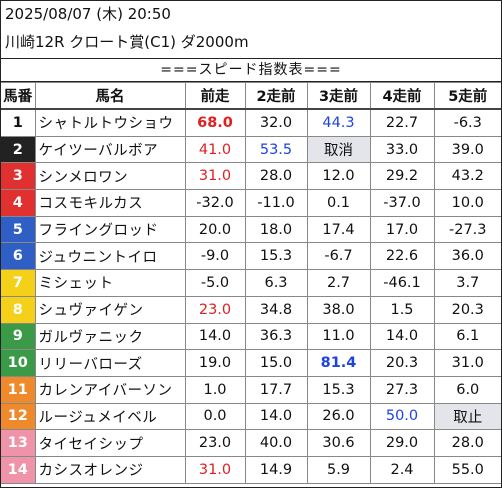 This screenshot has width=502, height=488. What do you see at coordinates (467, 469) in the screenshot?
I see `index-5th-cell: 55.0` at bounding box center [467, 469].